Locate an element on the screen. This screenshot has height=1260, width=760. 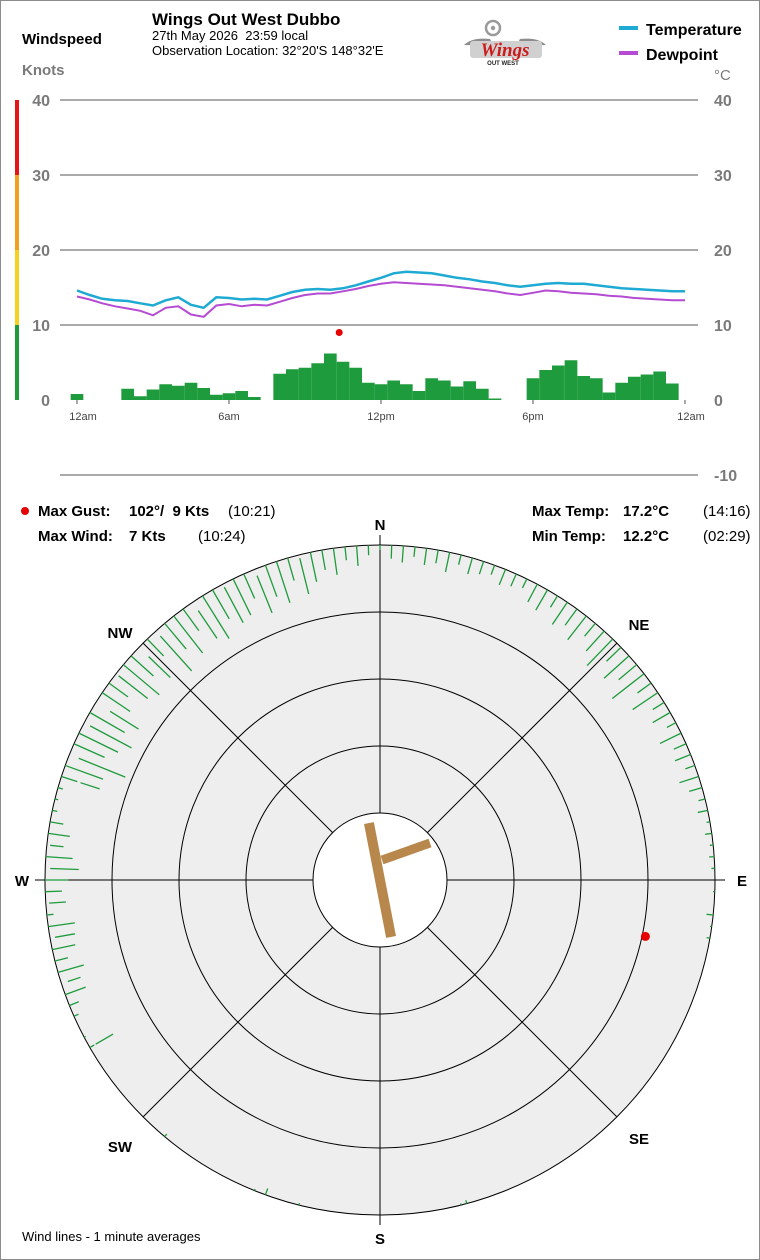
compass-n: N is located at coordinates (380, 525).